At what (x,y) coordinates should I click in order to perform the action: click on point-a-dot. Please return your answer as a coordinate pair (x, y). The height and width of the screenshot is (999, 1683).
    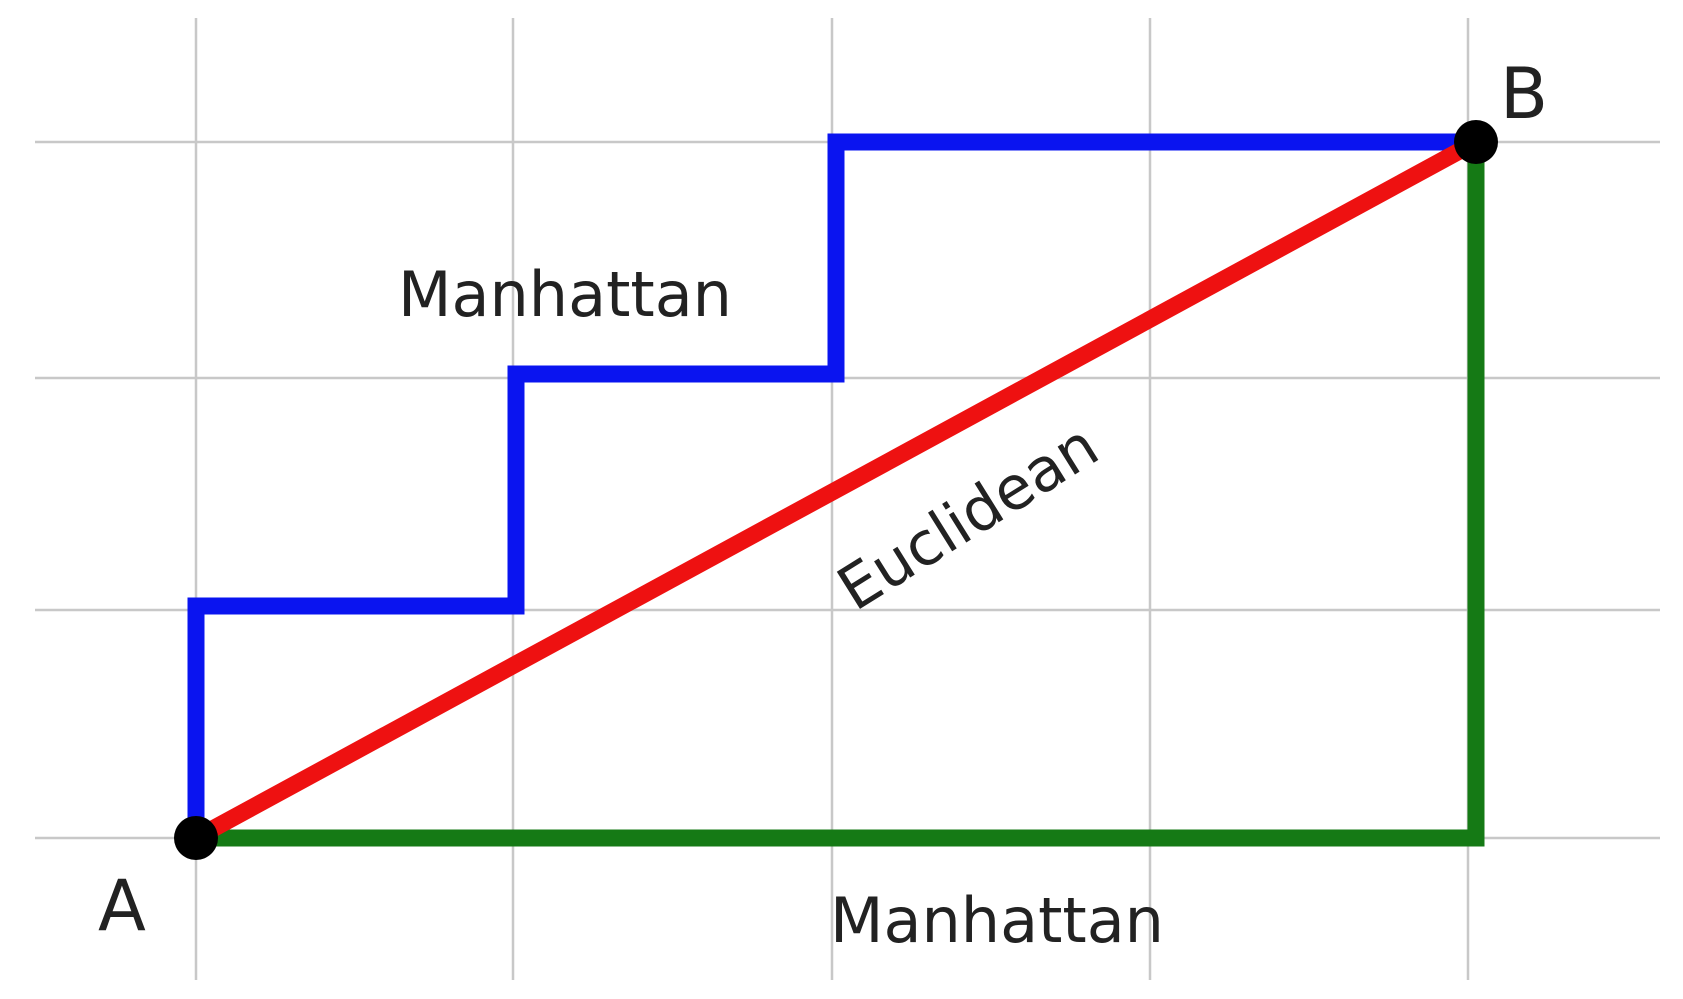
    Looking at the image, I should click on (196, 838).